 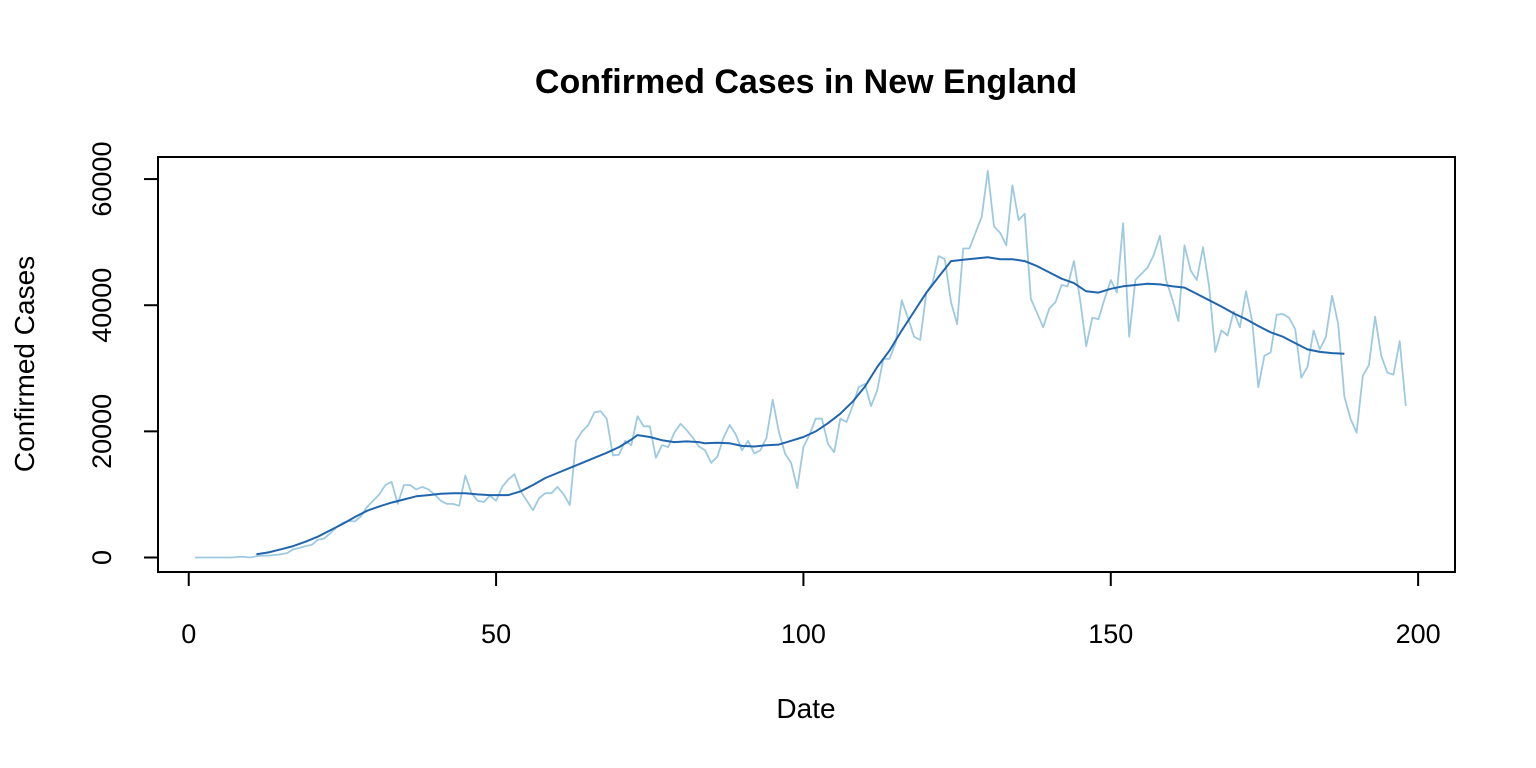 I want to click on y-axis-label: Confirmed Cases, so click(x=24, y=364).